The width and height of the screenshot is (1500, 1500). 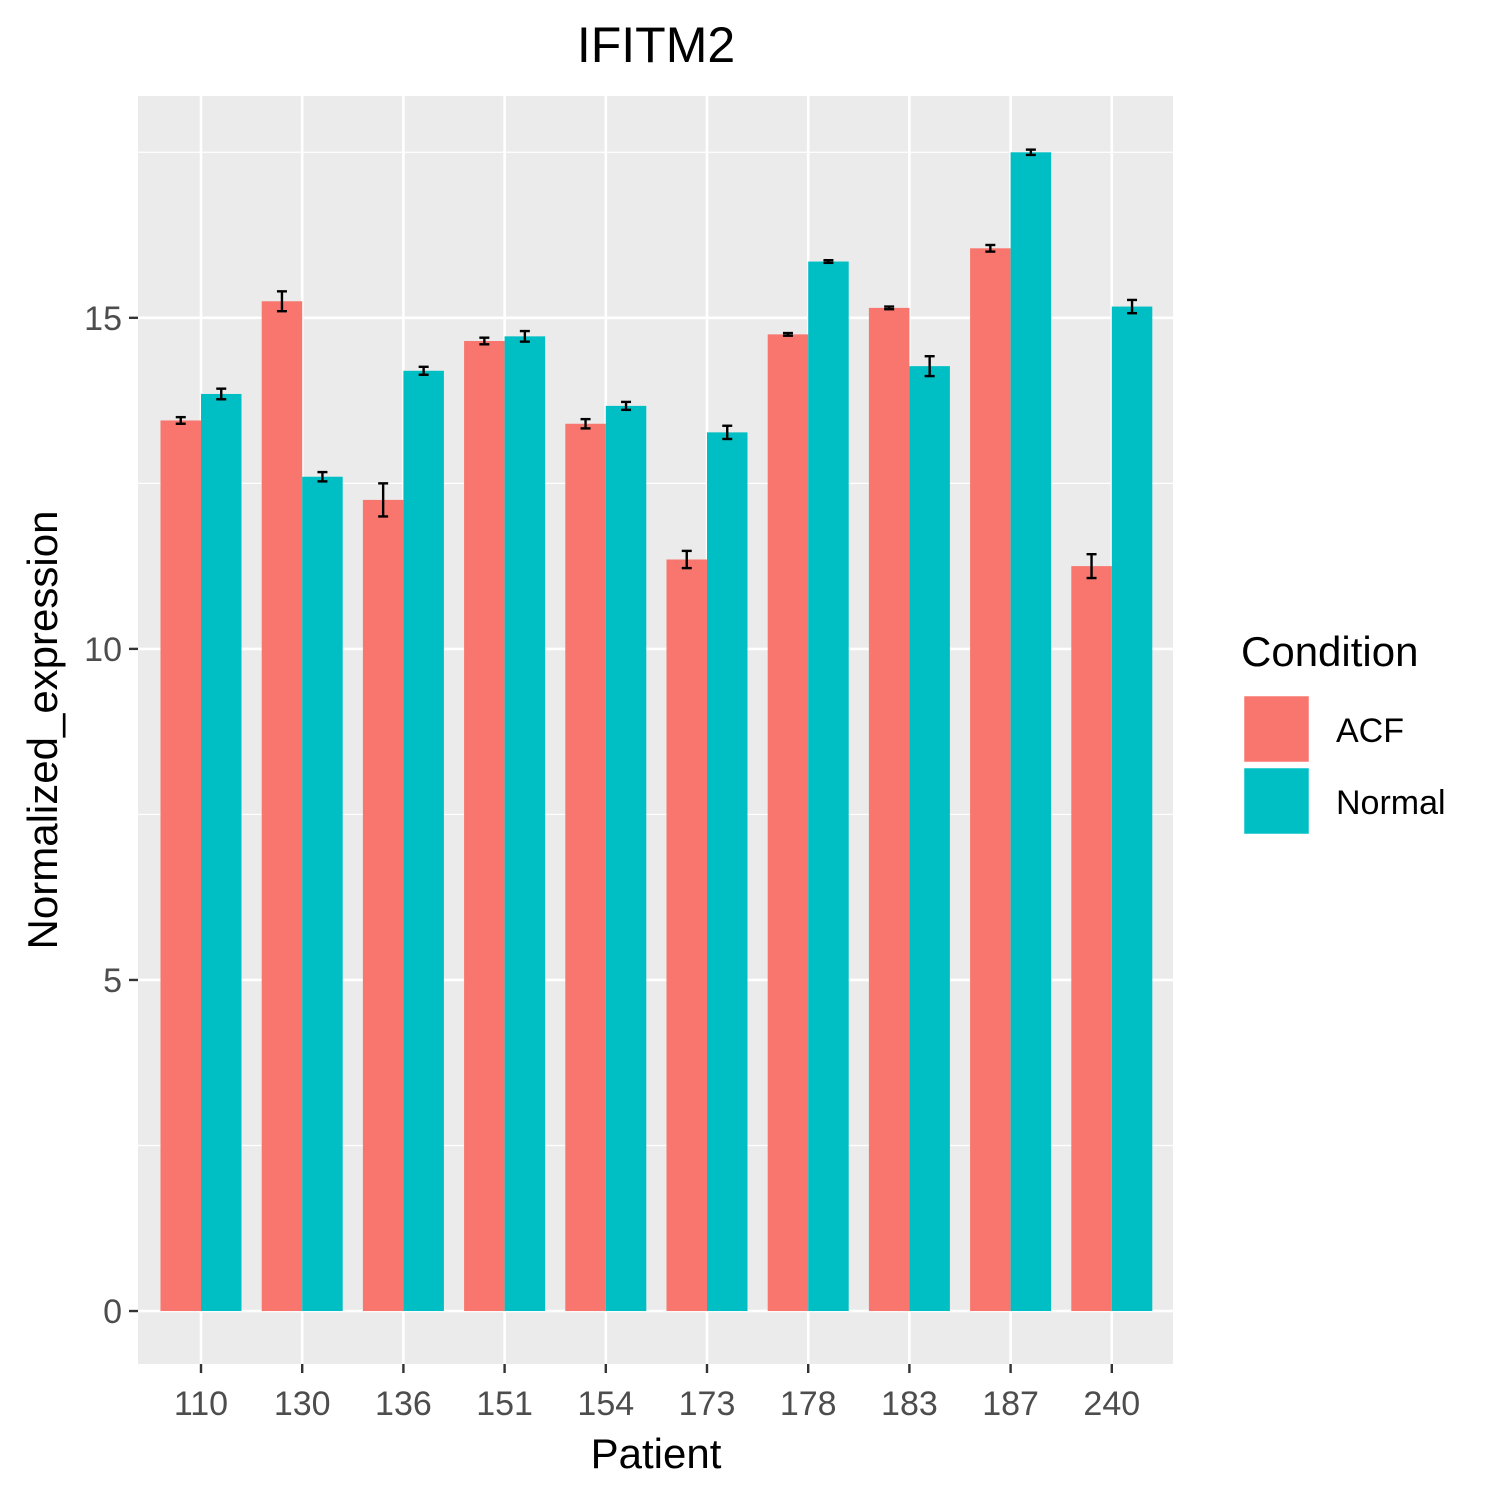 I want to click on legend-label: ACF, so click(x=1370, y=731).